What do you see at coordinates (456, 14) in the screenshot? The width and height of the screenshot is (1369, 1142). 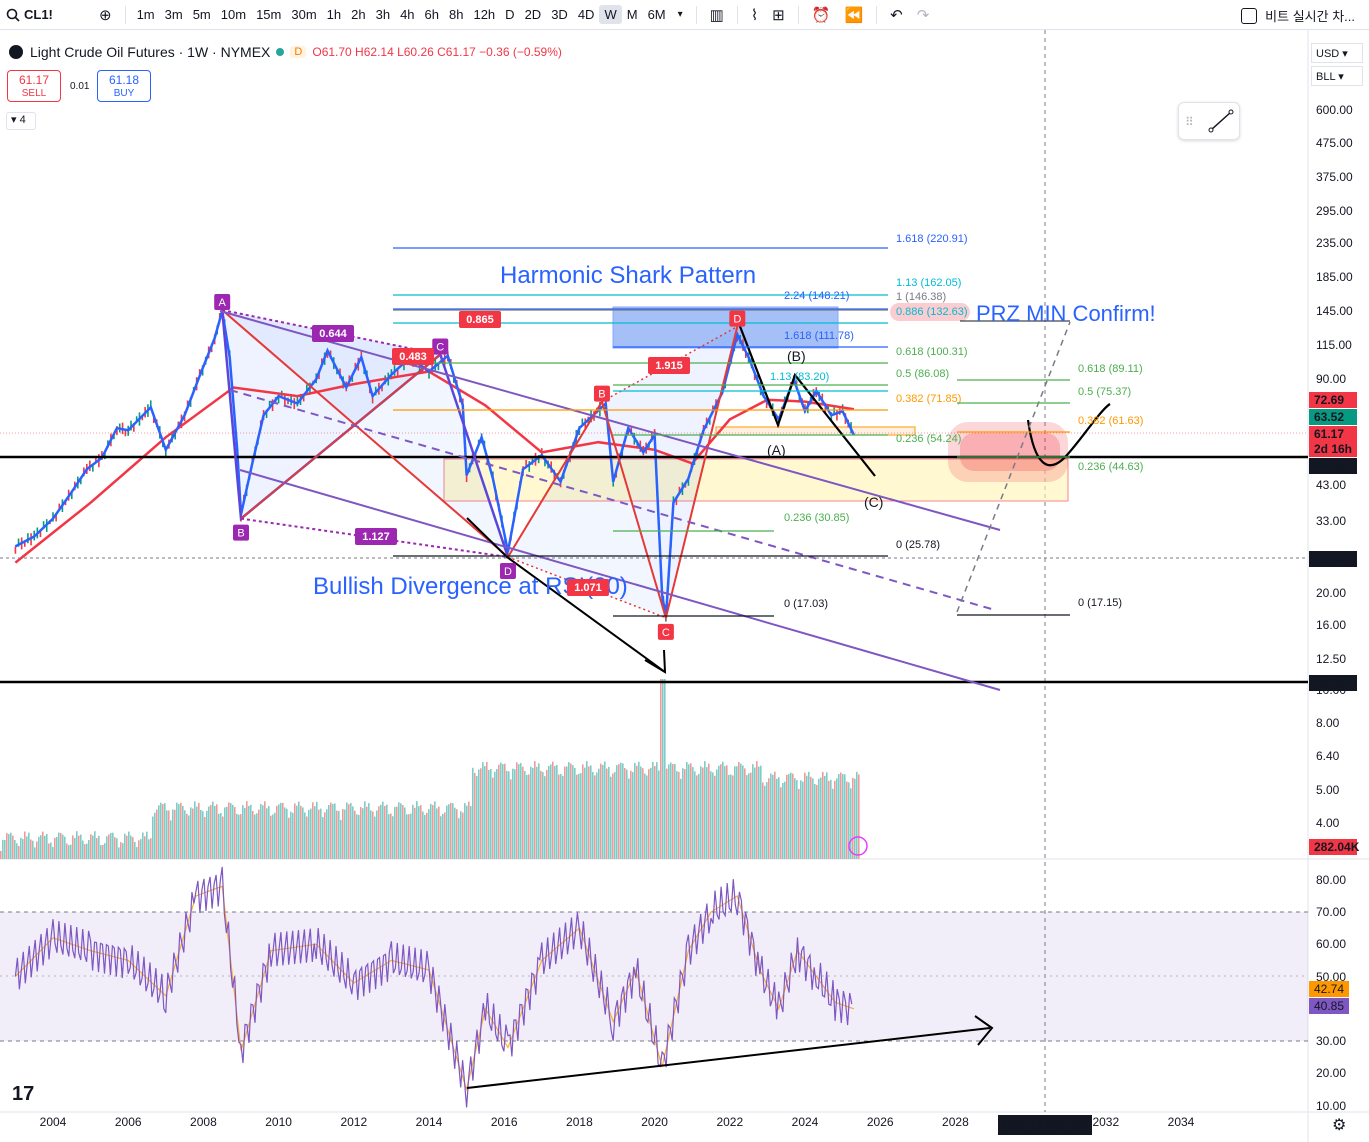 I see `interval-8h: 8h` at bounding box center [456, 14].